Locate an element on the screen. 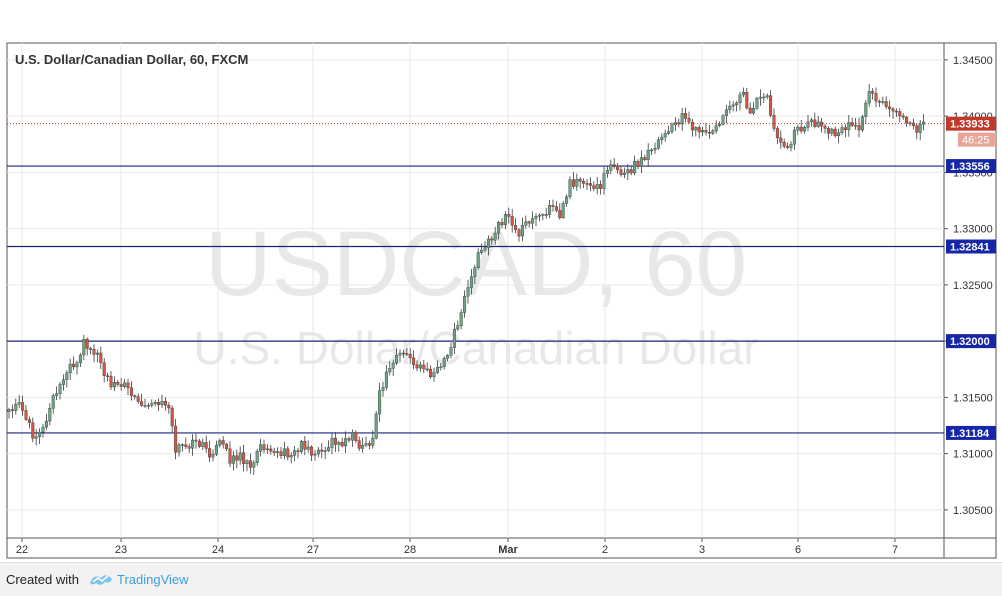 The width and height of the screenshot is (1002, 596). tradingview-link: TradingView is located at coordinates (153, 579).